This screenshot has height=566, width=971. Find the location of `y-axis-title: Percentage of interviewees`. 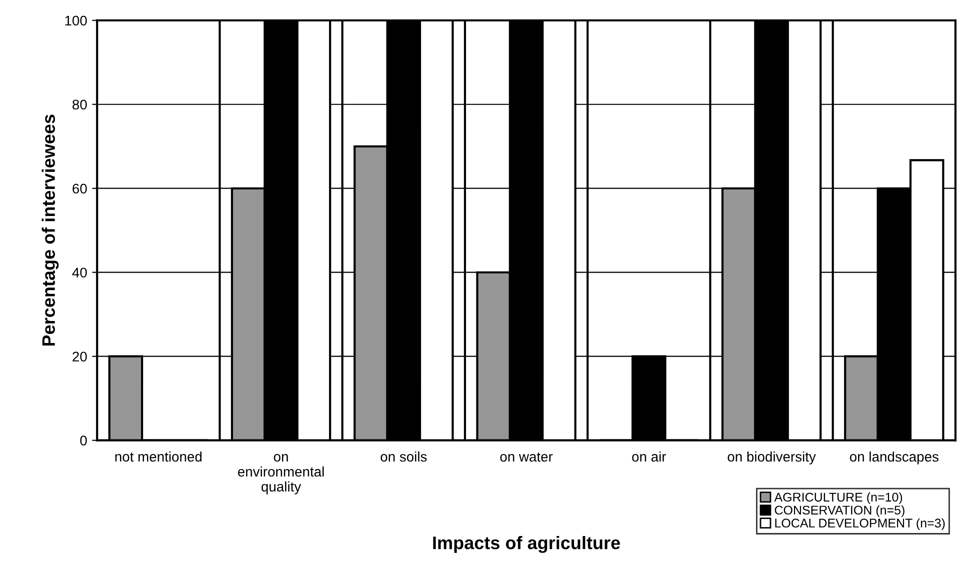

y-axis-title: Percentage of interviewees is located at coordinates (50, 230).